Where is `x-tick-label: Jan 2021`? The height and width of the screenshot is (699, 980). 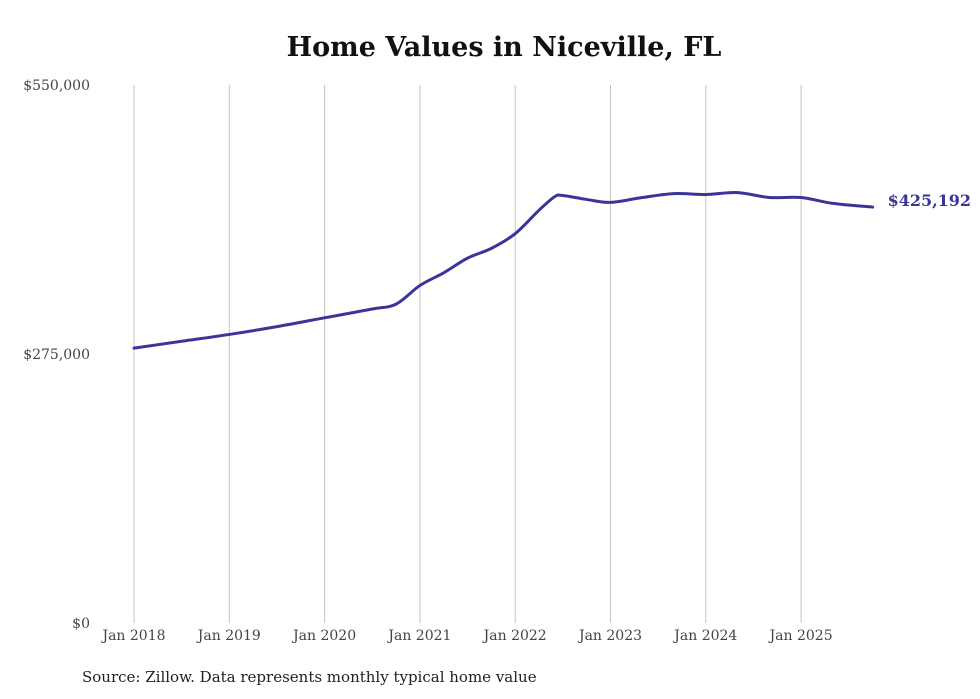 x-tick-label: Jan 2021 is located at coordinates (418, 636).